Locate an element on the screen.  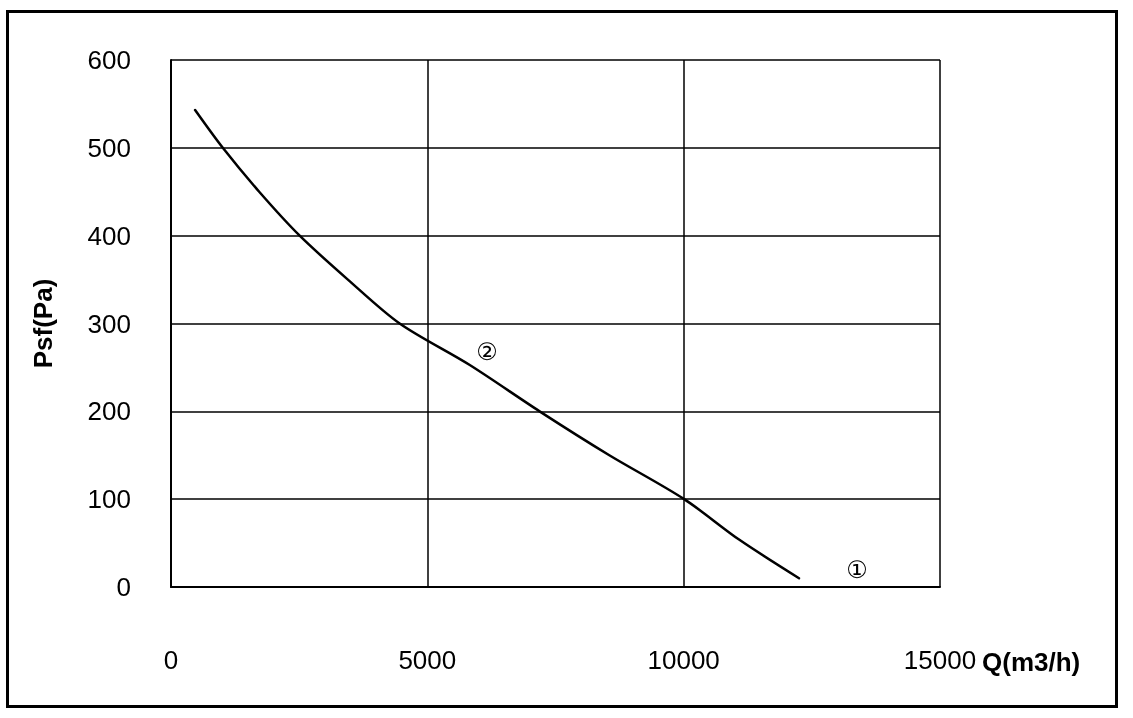
annotation: ② is located at coordinates (487, 352).